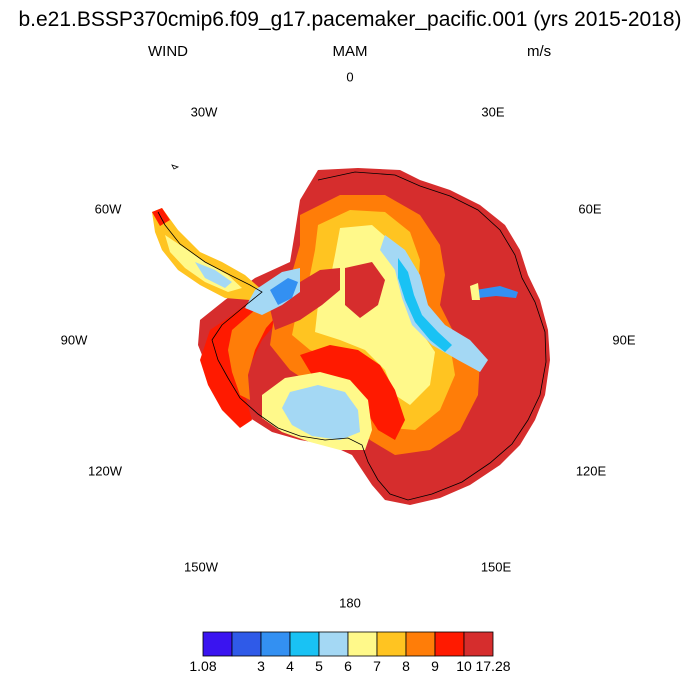  I want to click on weddell-deep-blue, so click(284, 291).